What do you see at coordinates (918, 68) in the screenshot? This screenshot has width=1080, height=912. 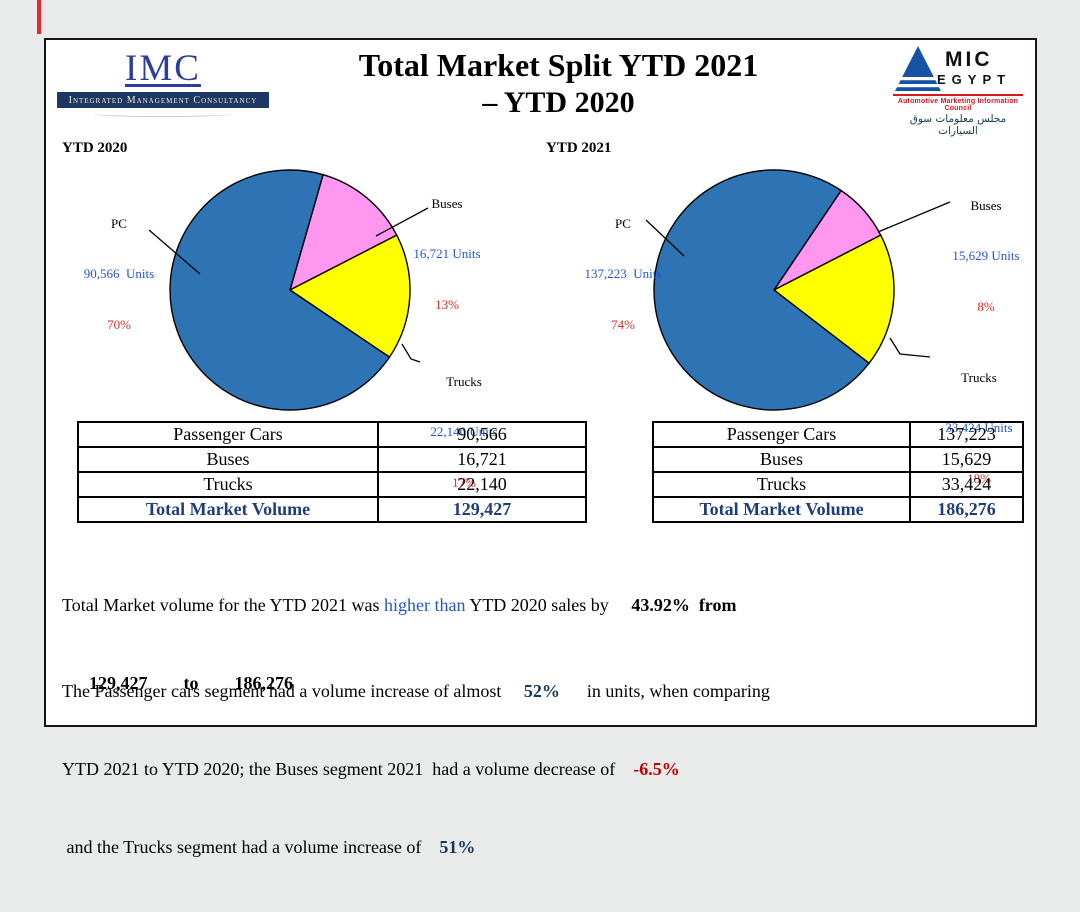 I see `amic-a-triangle-icon` at bounding box center [918, 68].